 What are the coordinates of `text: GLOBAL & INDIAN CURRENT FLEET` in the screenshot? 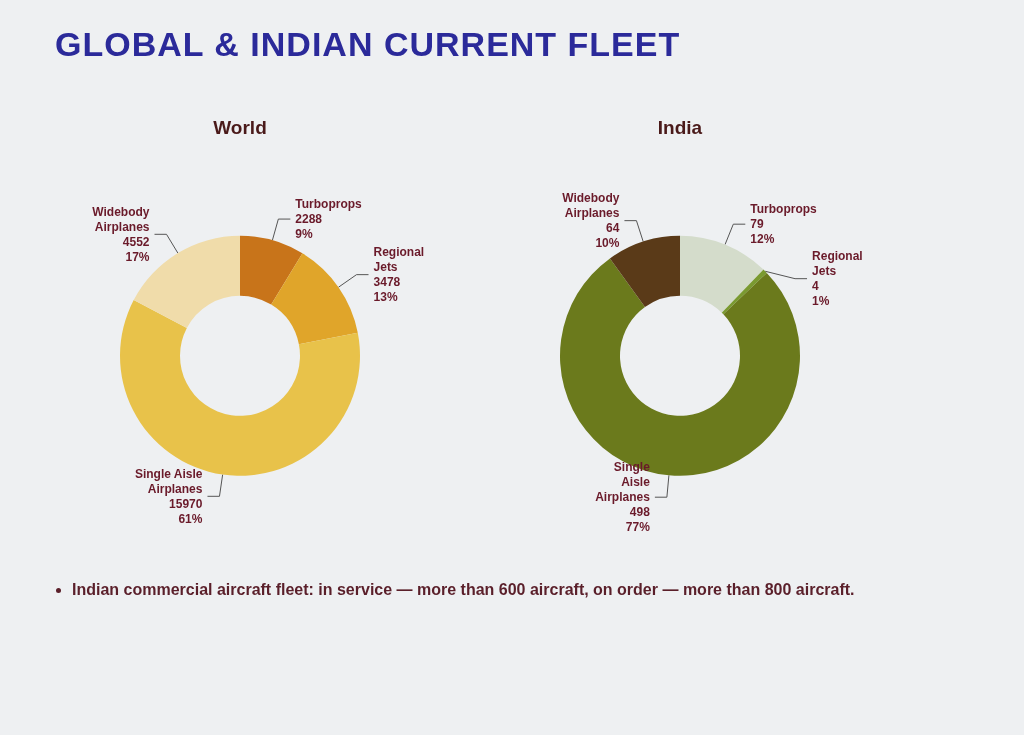 It's located at (368, 44).